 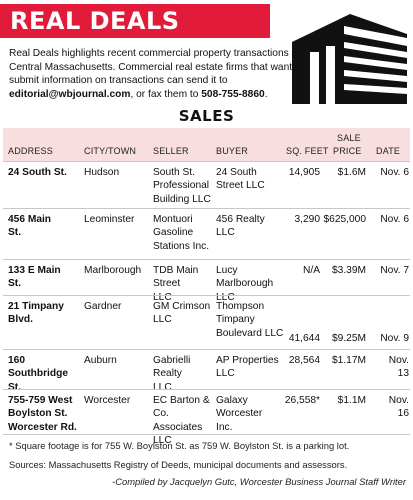 What do you see at coordinates (236, 172) in the screenshot?
I see `cell-buyer-line: 24 South` at bounding box center [236, 172].